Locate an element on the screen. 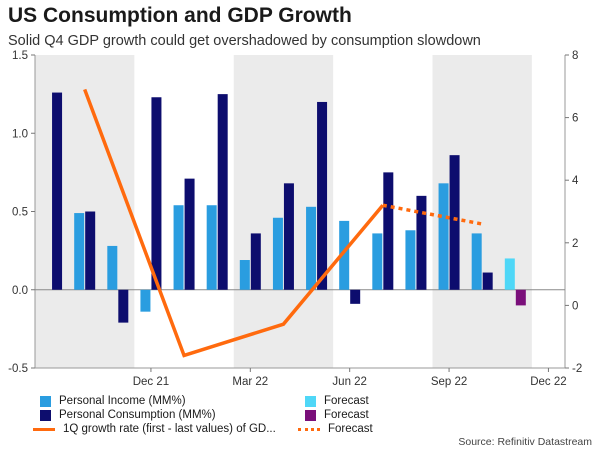 This screenshot has width=600, height=450. consumption-forecast-bar is located at coordinates (520, 297).